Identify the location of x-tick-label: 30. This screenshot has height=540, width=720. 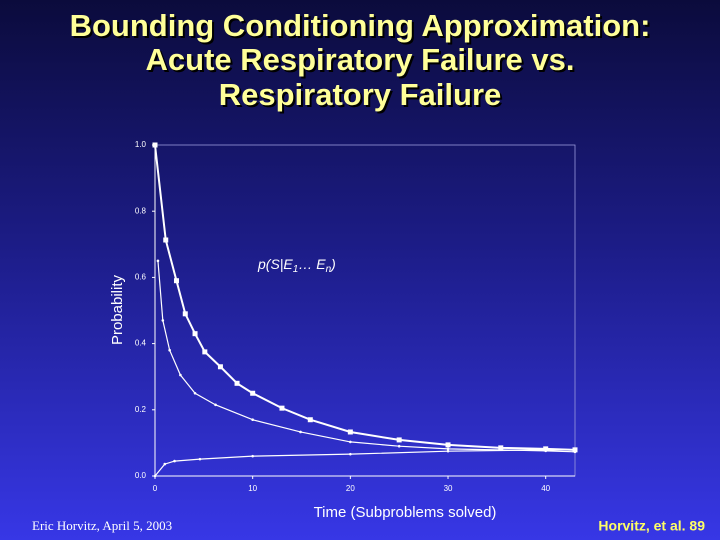
(448, 488).